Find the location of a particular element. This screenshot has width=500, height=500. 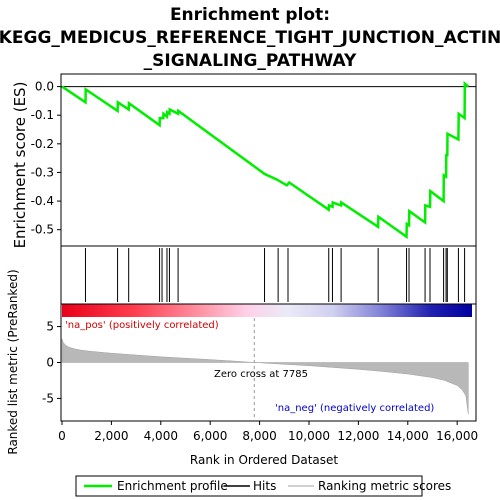

es-y-tick-label: 0.0 is located at coordinates (44, 87).